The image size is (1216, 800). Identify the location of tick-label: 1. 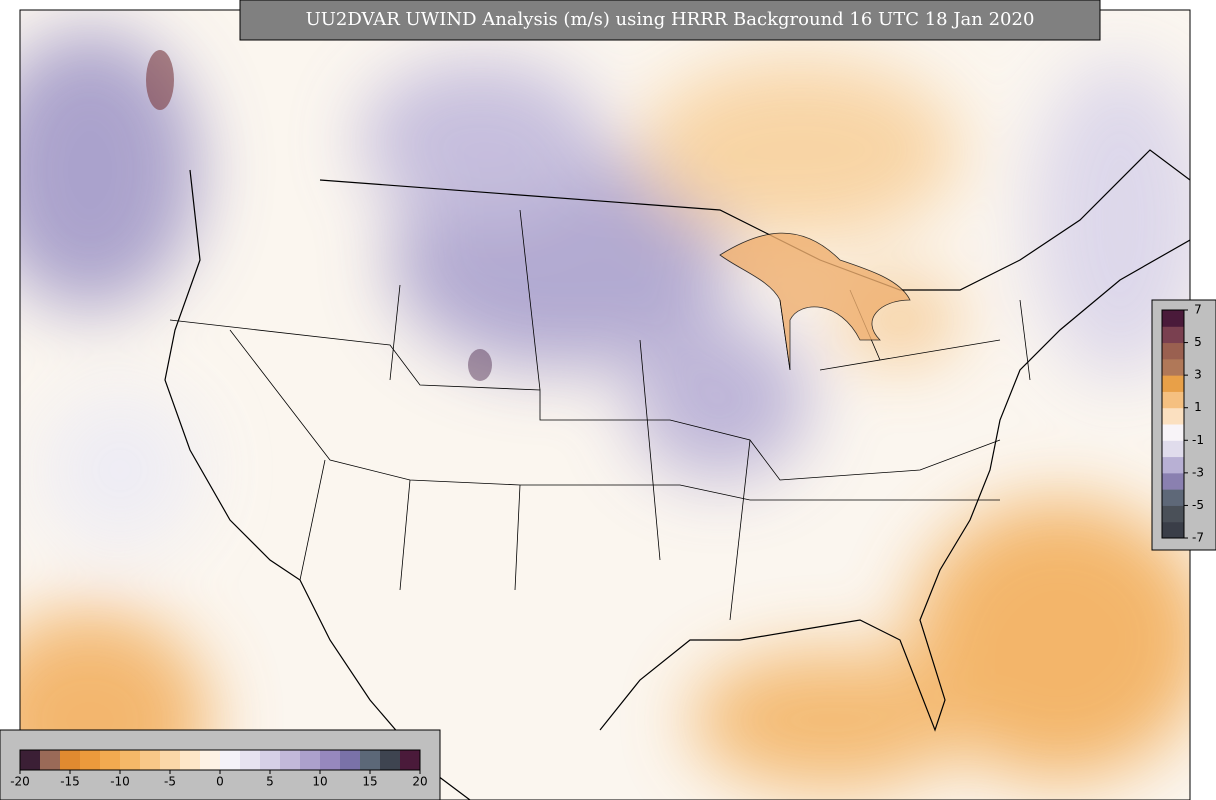
(1198, 407).